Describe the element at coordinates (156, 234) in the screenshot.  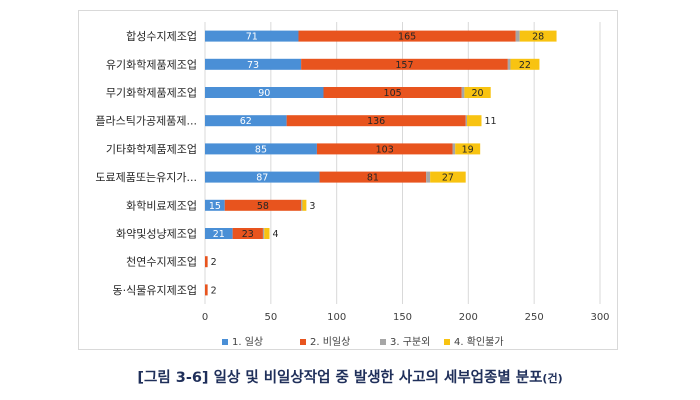
I see `category-label: 화약및성냥제조업` at that location.